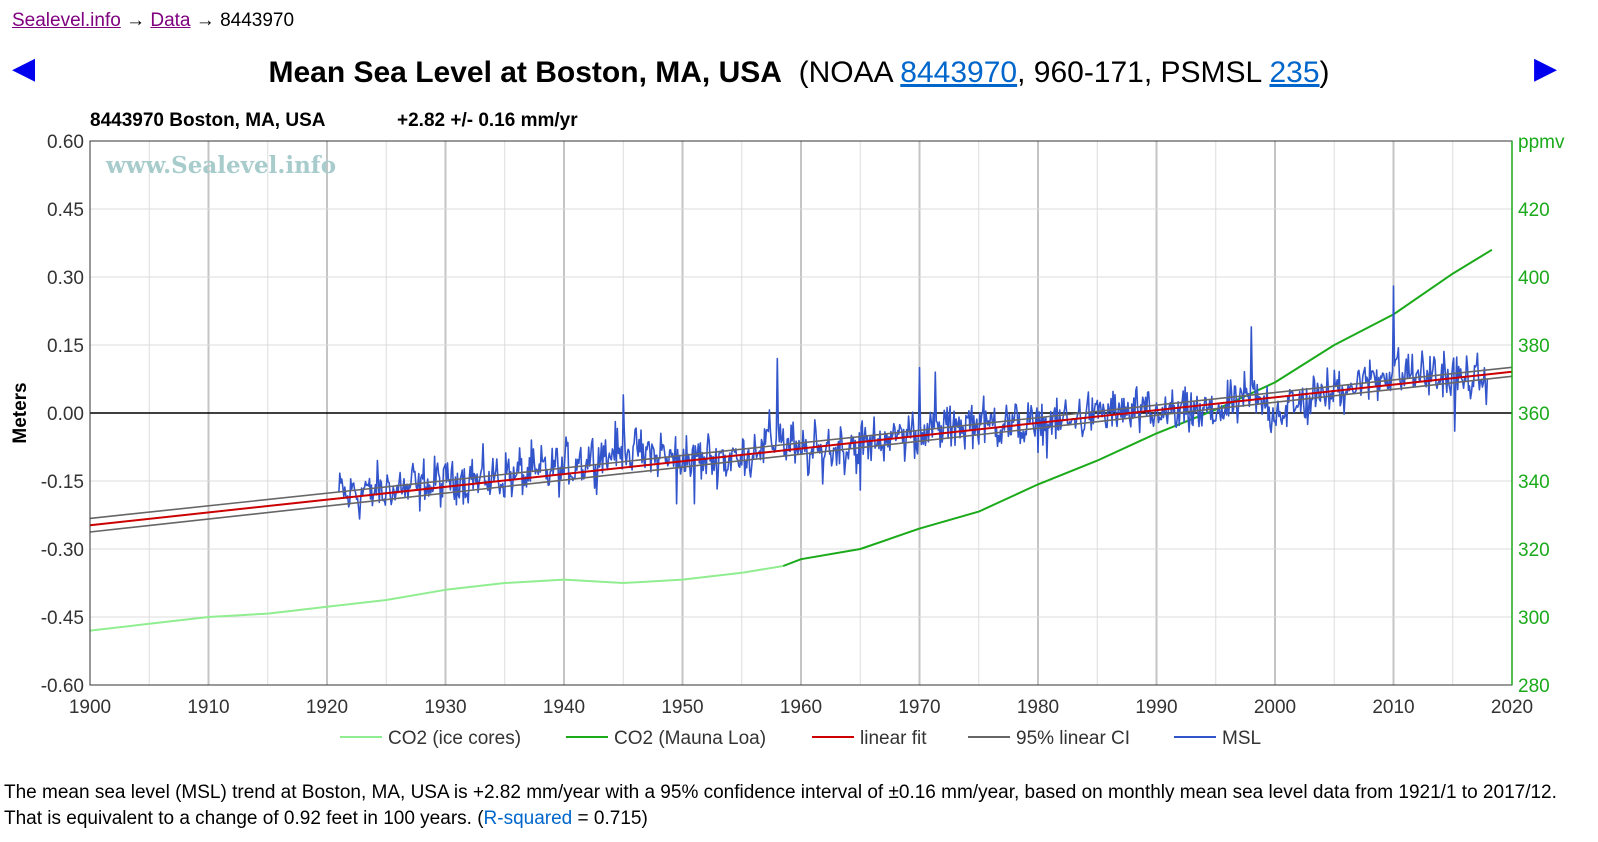 This screenshot has width=1598, height=842. What do you see at coordinates (1241, 738) in the screenshot?
I see `legend-label-msl: MSL` at bounding box center [1241, 738].